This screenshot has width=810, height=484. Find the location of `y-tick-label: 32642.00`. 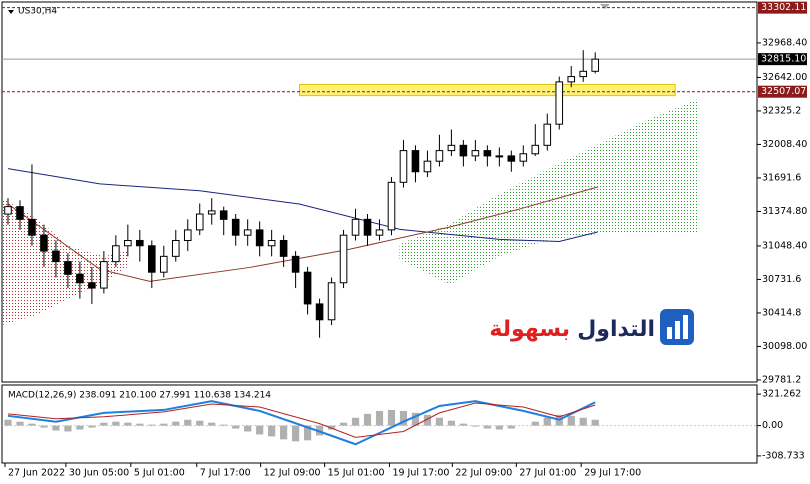

y-tick-label: 32642.00 is located at coordinates (784, 77).